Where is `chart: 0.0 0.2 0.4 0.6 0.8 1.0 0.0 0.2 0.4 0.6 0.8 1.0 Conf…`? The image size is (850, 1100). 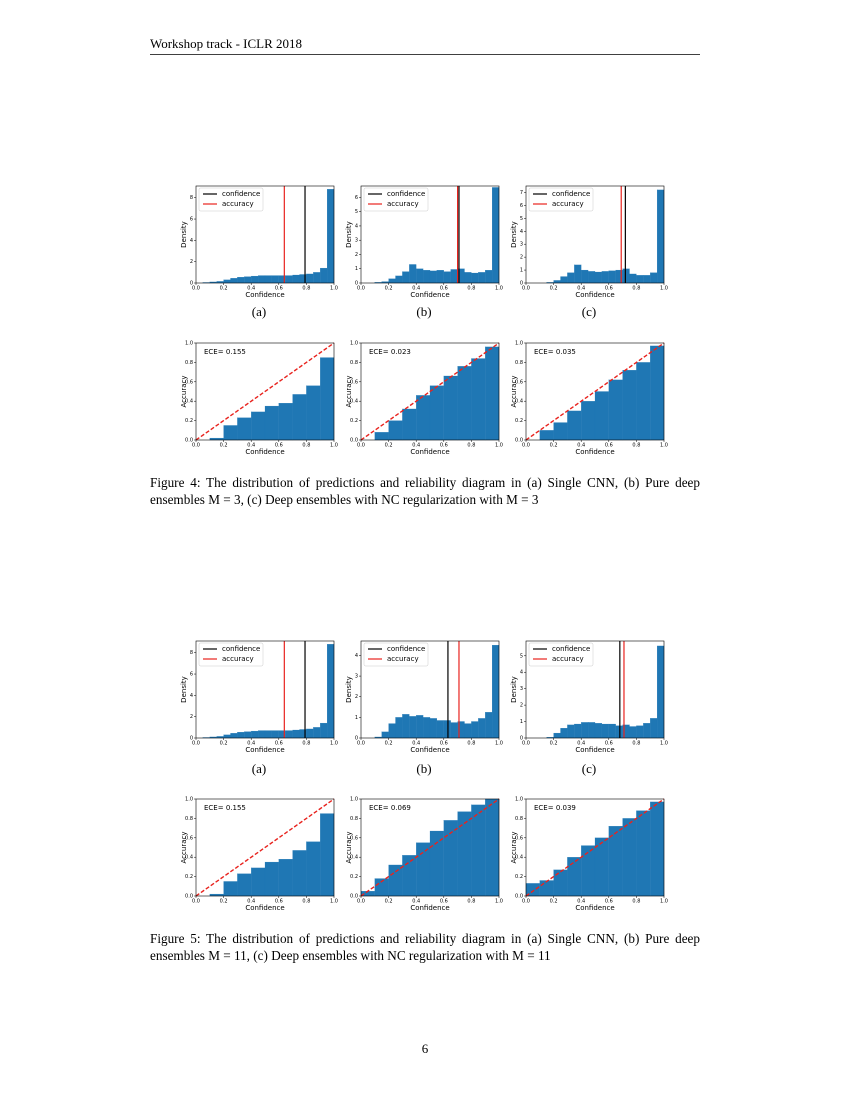 chart: 0.0 0.2 0.4 0.6 0.8 1.0 0.0 0.2 0.4 0.6 0.8 1.0 Conf… is located at coordinates (259, 855).